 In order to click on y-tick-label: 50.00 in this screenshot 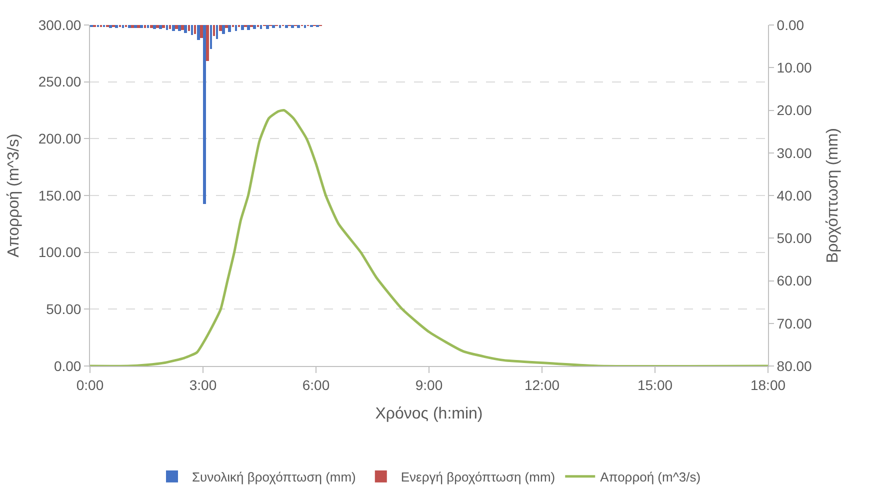, I will do `click(64, 309)`.